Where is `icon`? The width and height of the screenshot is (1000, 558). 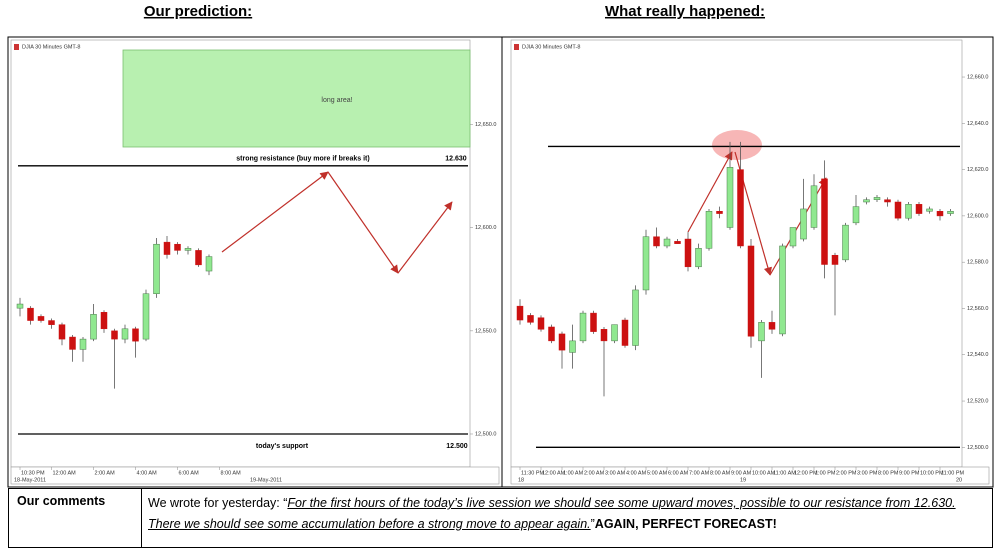
icon is located at coordinates (516, 47).